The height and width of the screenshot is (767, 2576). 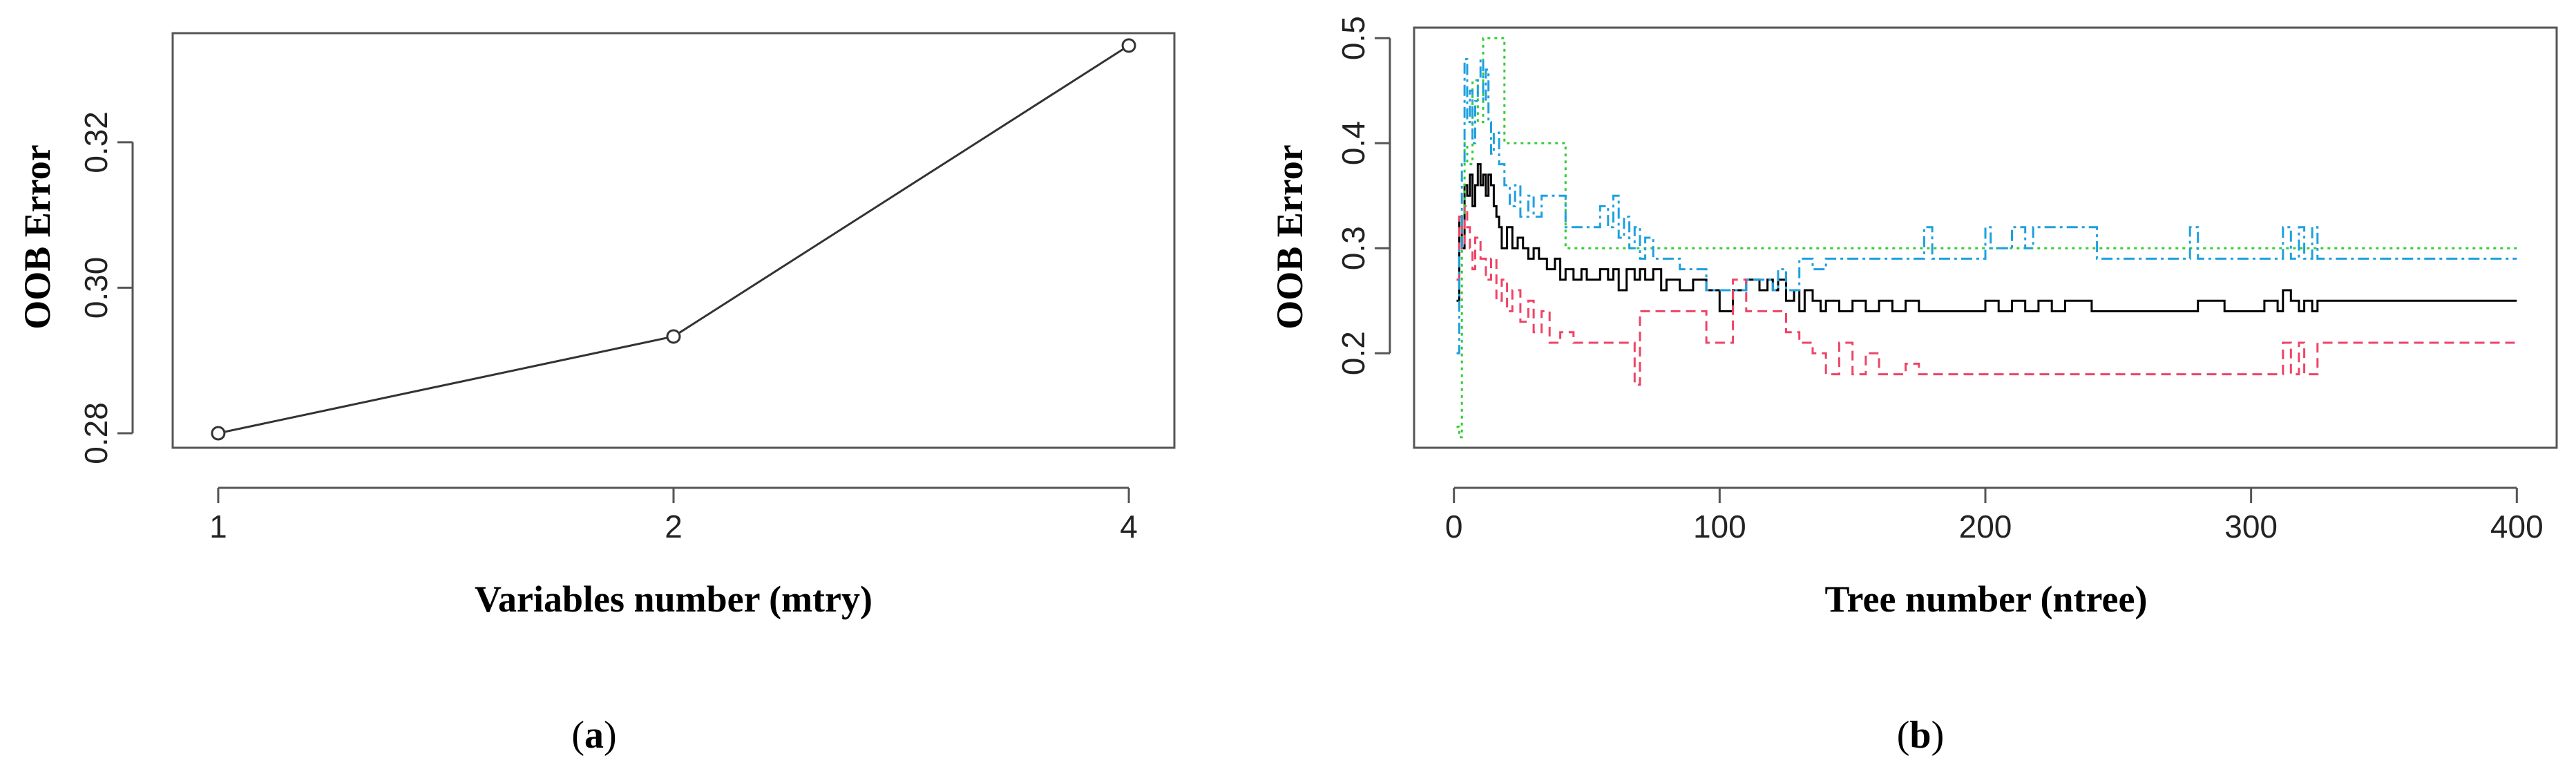 What do you see at coordinates (218, 527) in the screenshot?
I see `x-tick-label-a: 1` at bounding box center [218, 527].